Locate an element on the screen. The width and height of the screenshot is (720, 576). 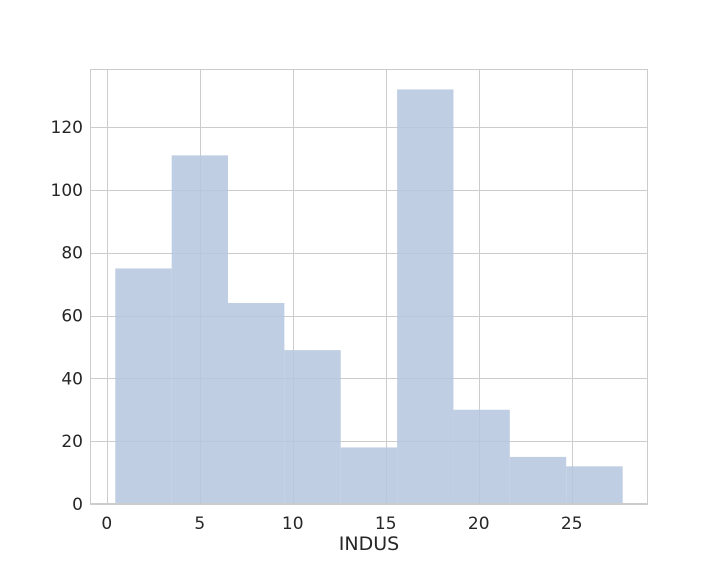
x-tick-label: 20 is located at coordinates (479, 524).